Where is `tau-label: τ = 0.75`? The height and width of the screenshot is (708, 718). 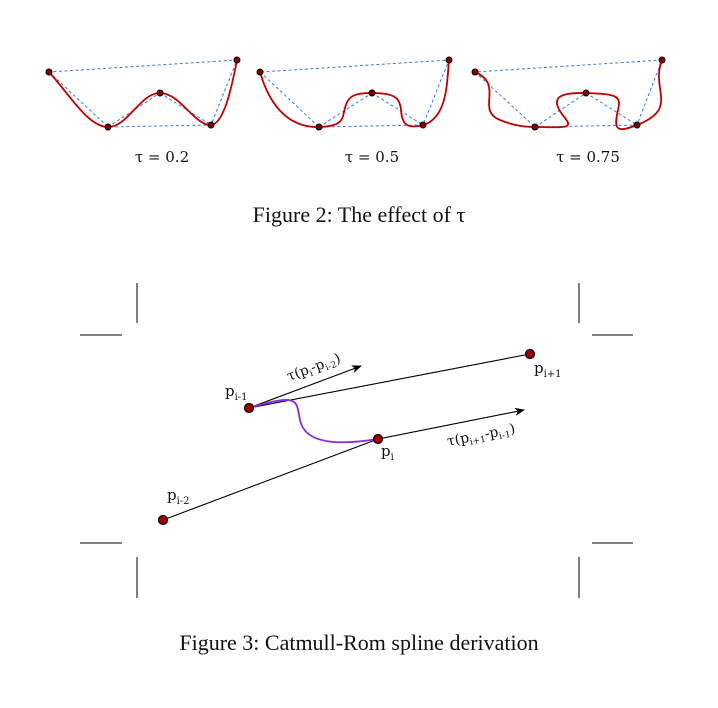
tau-label: τ = 0.75 is located at coordinates (588, 157).